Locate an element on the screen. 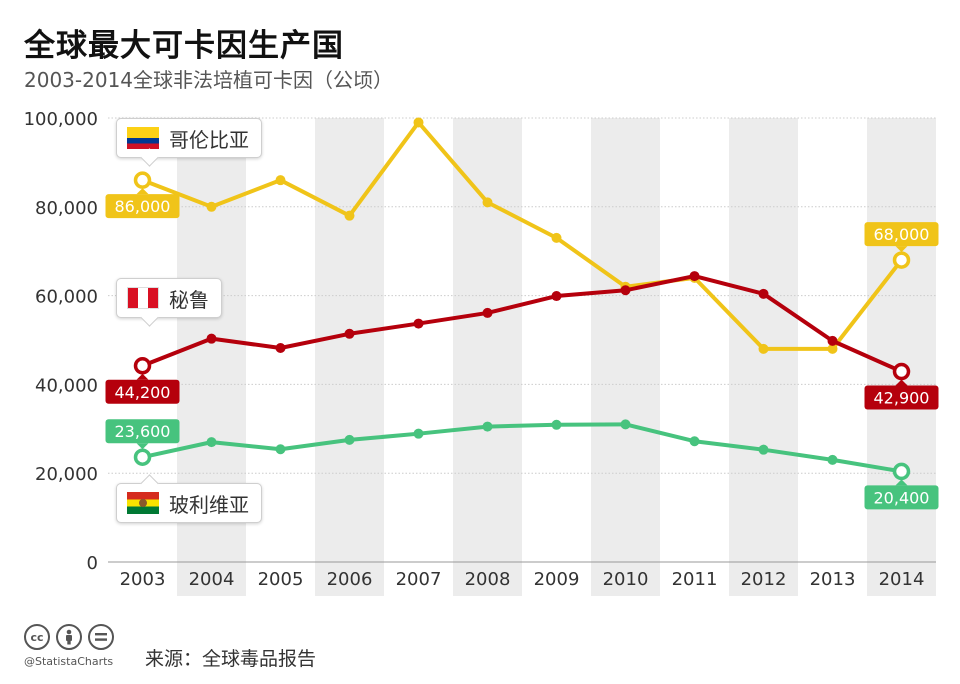  legend-label-bolivia: 玻利维亚 is located at coordinates (209, 504).